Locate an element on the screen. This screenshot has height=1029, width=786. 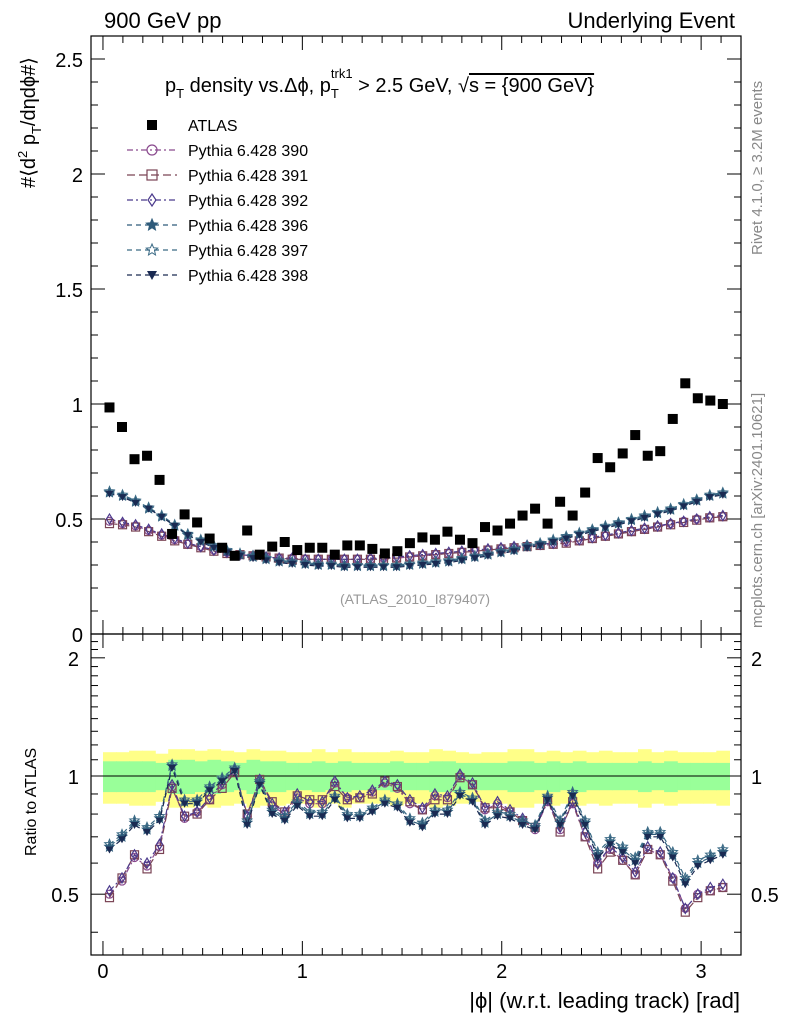
header-right: Underlying Event is located at coordinates (651, 20).